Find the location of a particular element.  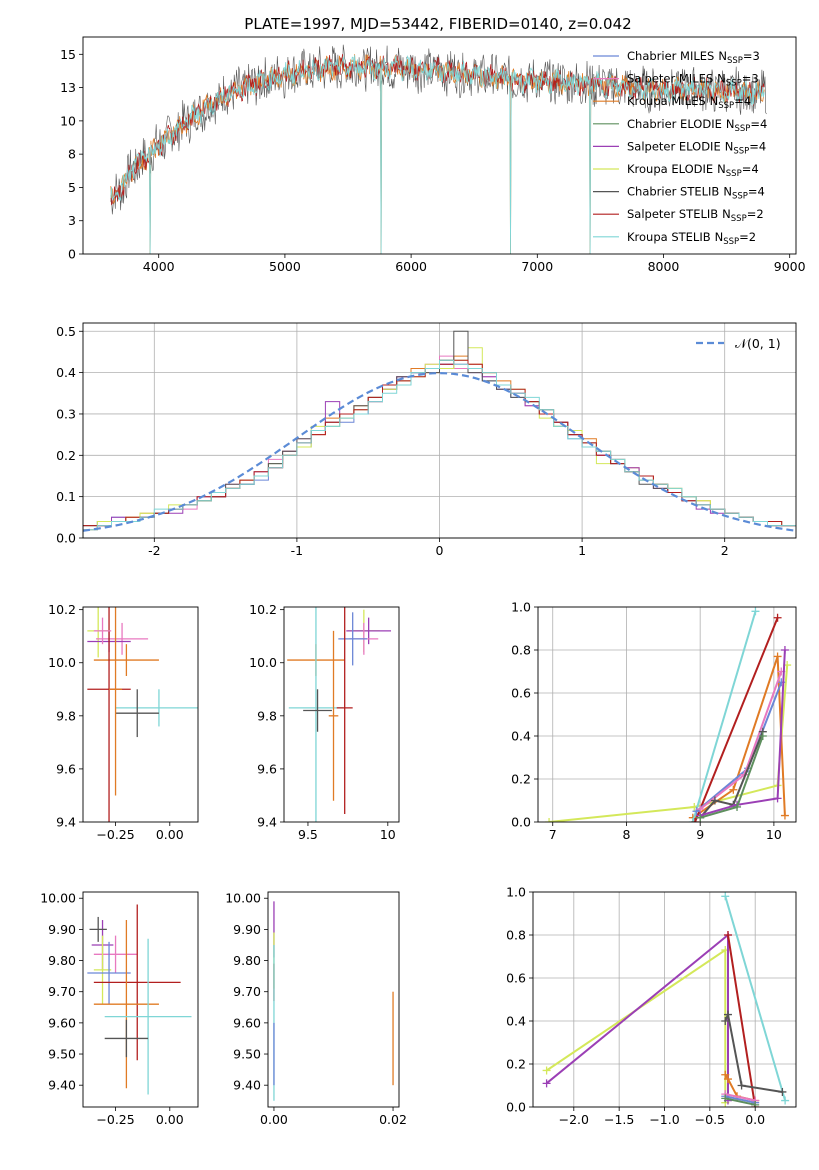

y-tick-label: 9.4 is located at coordinates (267, 822).